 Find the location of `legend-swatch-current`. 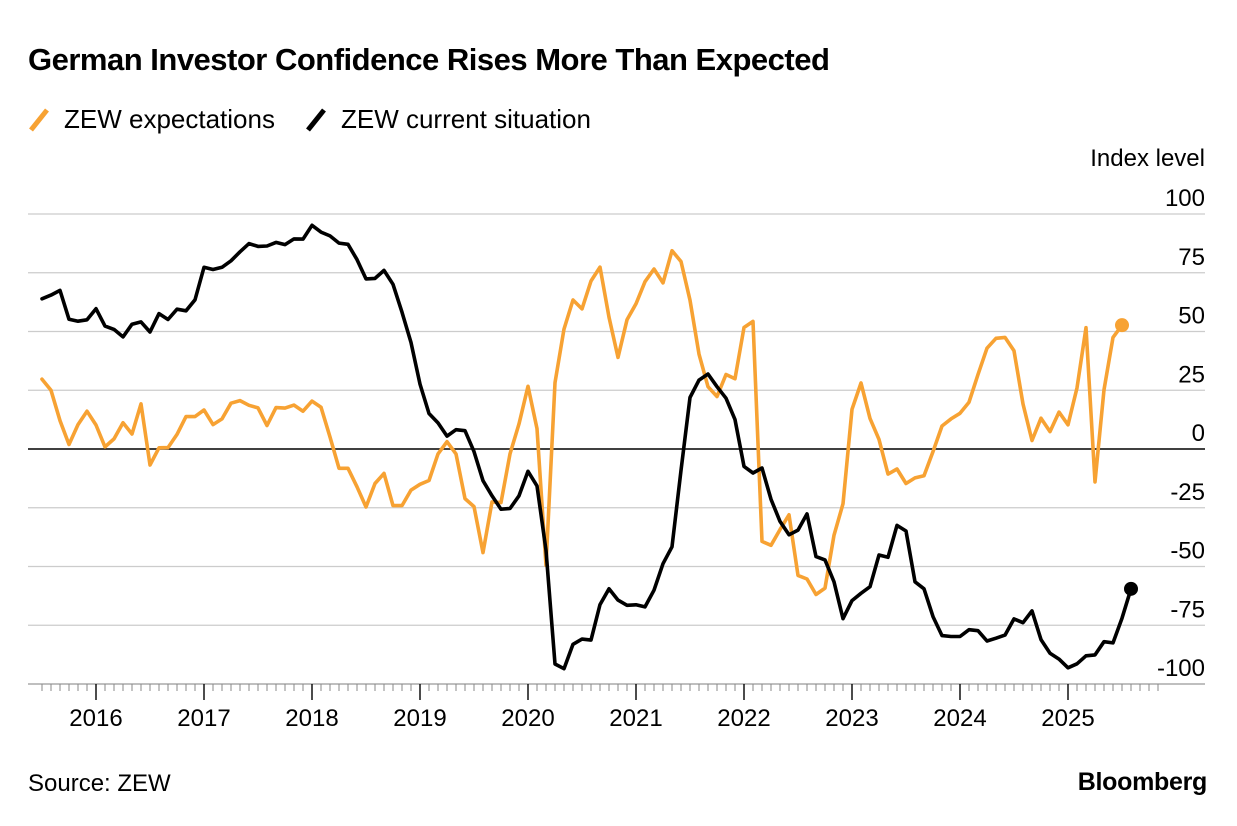

legend-swatch-current is located at coordinates (316, 119).